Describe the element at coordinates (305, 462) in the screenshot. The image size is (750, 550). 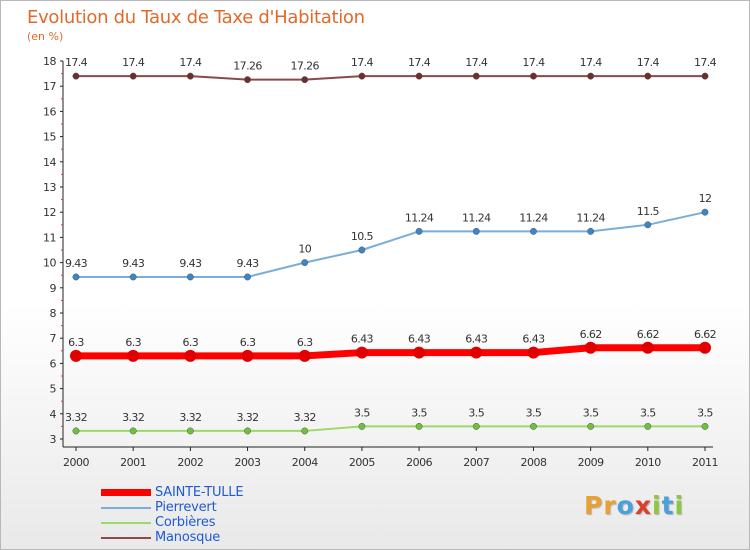
I see `x-tick-label: 2004` at that location.